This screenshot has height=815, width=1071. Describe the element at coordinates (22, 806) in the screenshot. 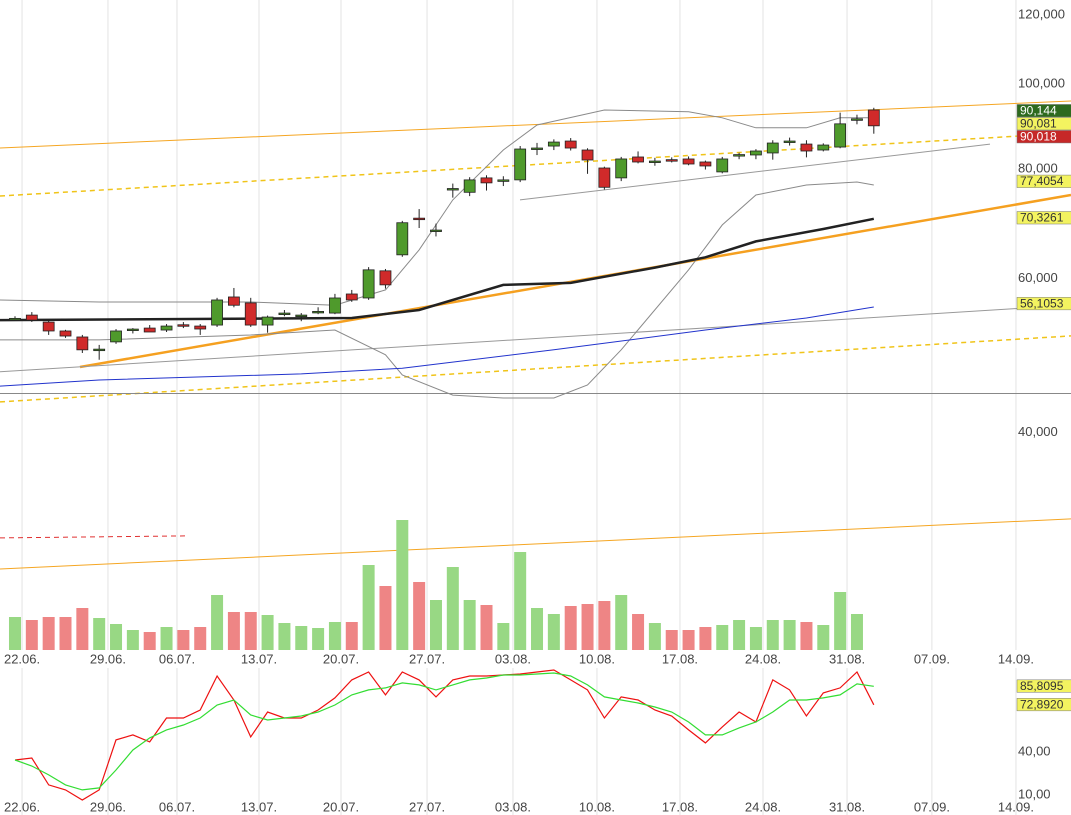

I see `x-tick-label: 22.06.` at that location.